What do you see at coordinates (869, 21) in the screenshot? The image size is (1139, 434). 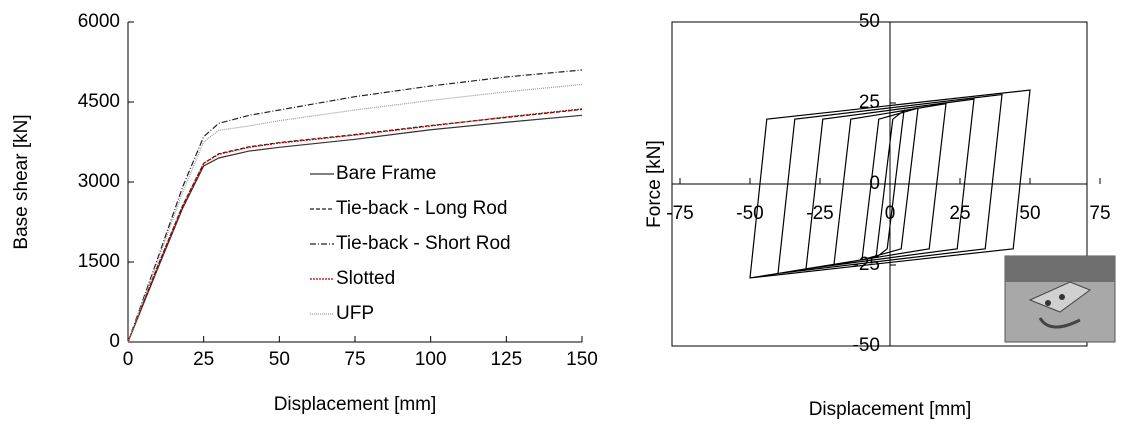 I see `y-tick-label: 50` at bounding box center [869, 21].